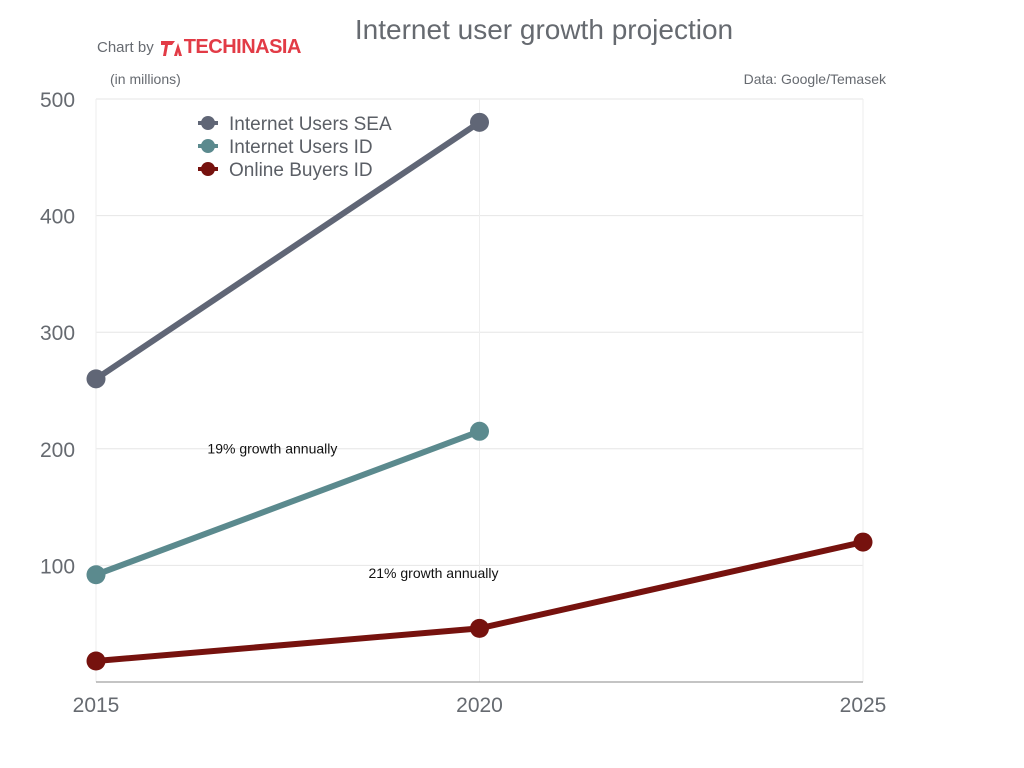 The height and width of the screenshot is (768, 1024). I want to click on unit-label: (in millions), so click(145, 79).